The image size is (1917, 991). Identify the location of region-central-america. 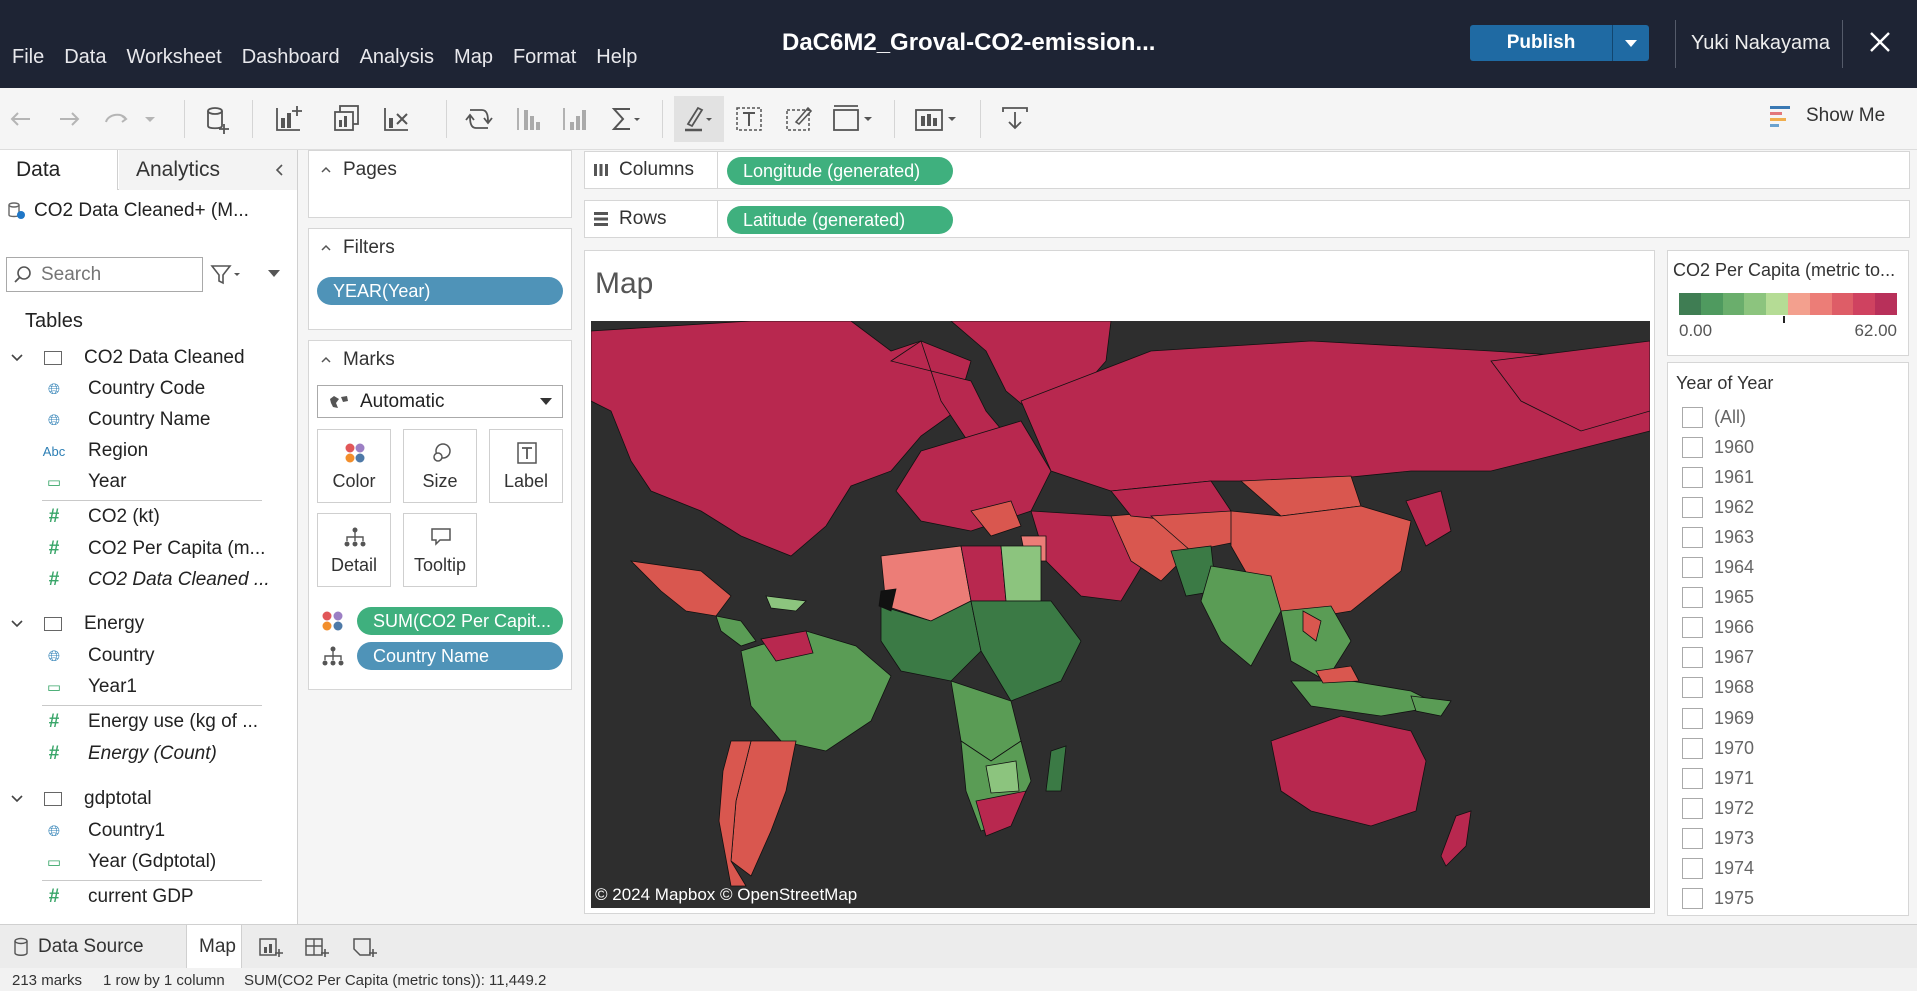
(736, 631).